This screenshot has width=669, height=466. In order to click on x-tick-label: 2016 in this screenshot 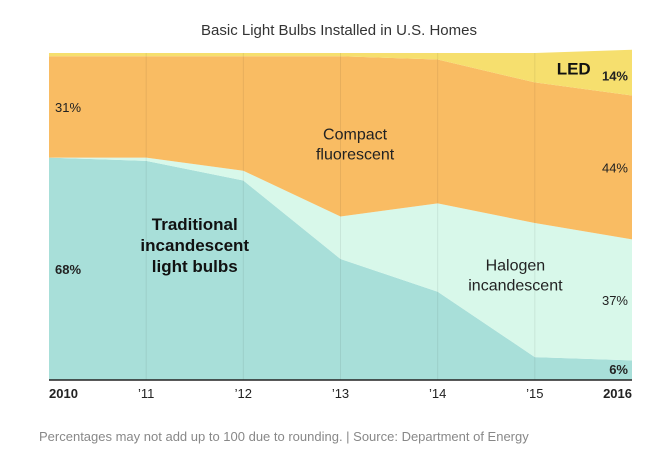, I will do `click(617, 393)`.